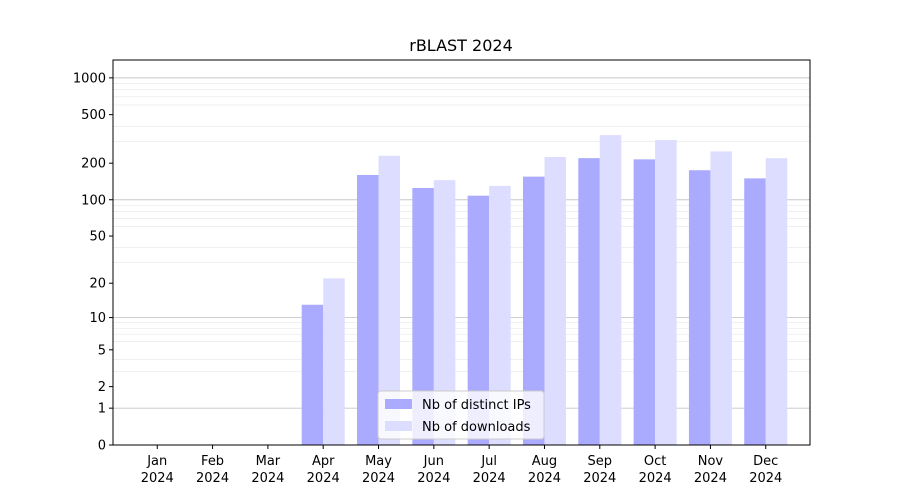 The image size is (900, 500). Describe the element at coordinates (655, 461) in the screenshot. I see `x-tick-label-month: Oct` at that location.